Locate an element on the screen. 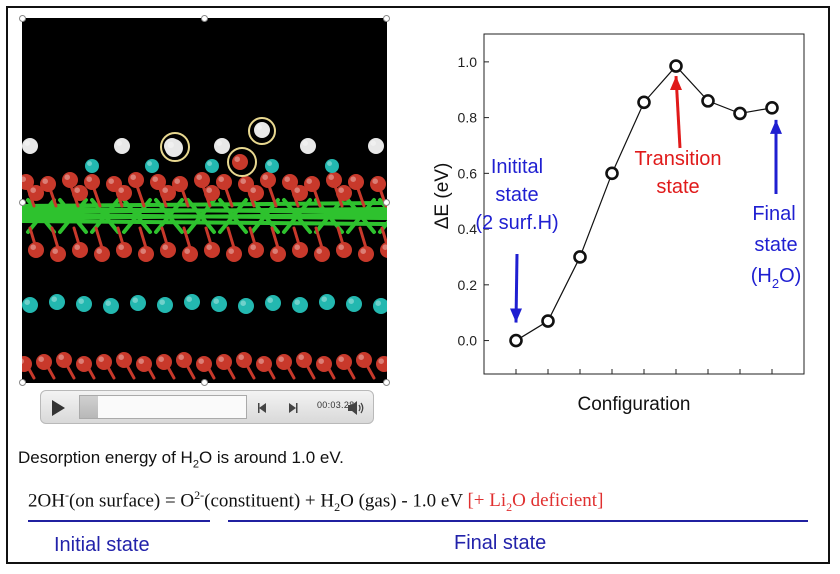 The height and width of the screenshot is (574, 840). resize-handle-top is located at coordinates (204, 18).